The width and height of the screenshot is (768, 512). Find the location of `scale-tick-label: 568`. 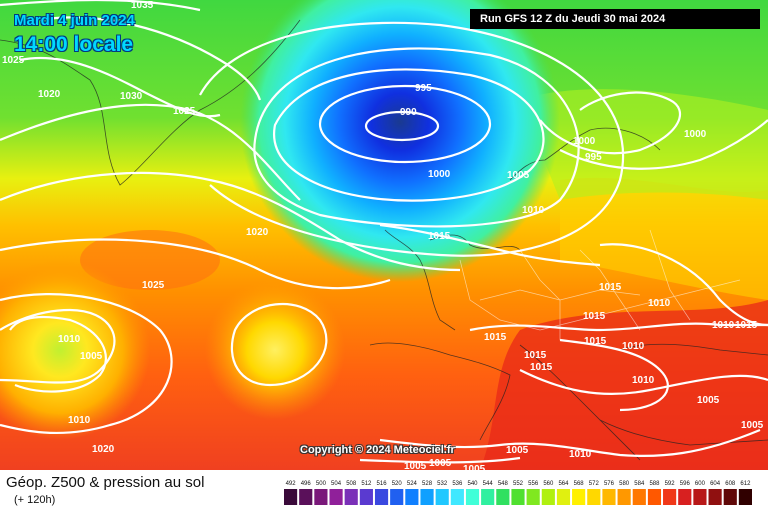

scale-tick-label: 568 is located at coordinates (579, 484).